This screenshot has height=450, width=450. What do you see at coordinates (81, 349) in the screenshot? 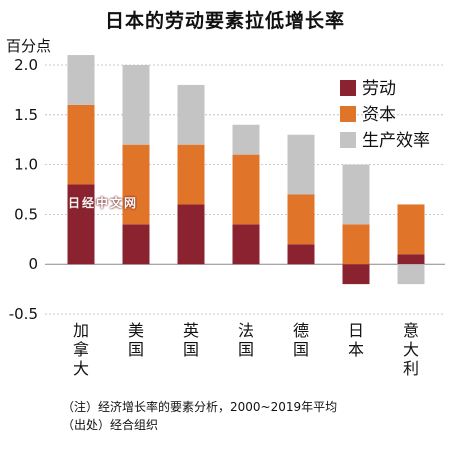
I see `x-category-label-char: 拿` at bounding box center [81, 349].